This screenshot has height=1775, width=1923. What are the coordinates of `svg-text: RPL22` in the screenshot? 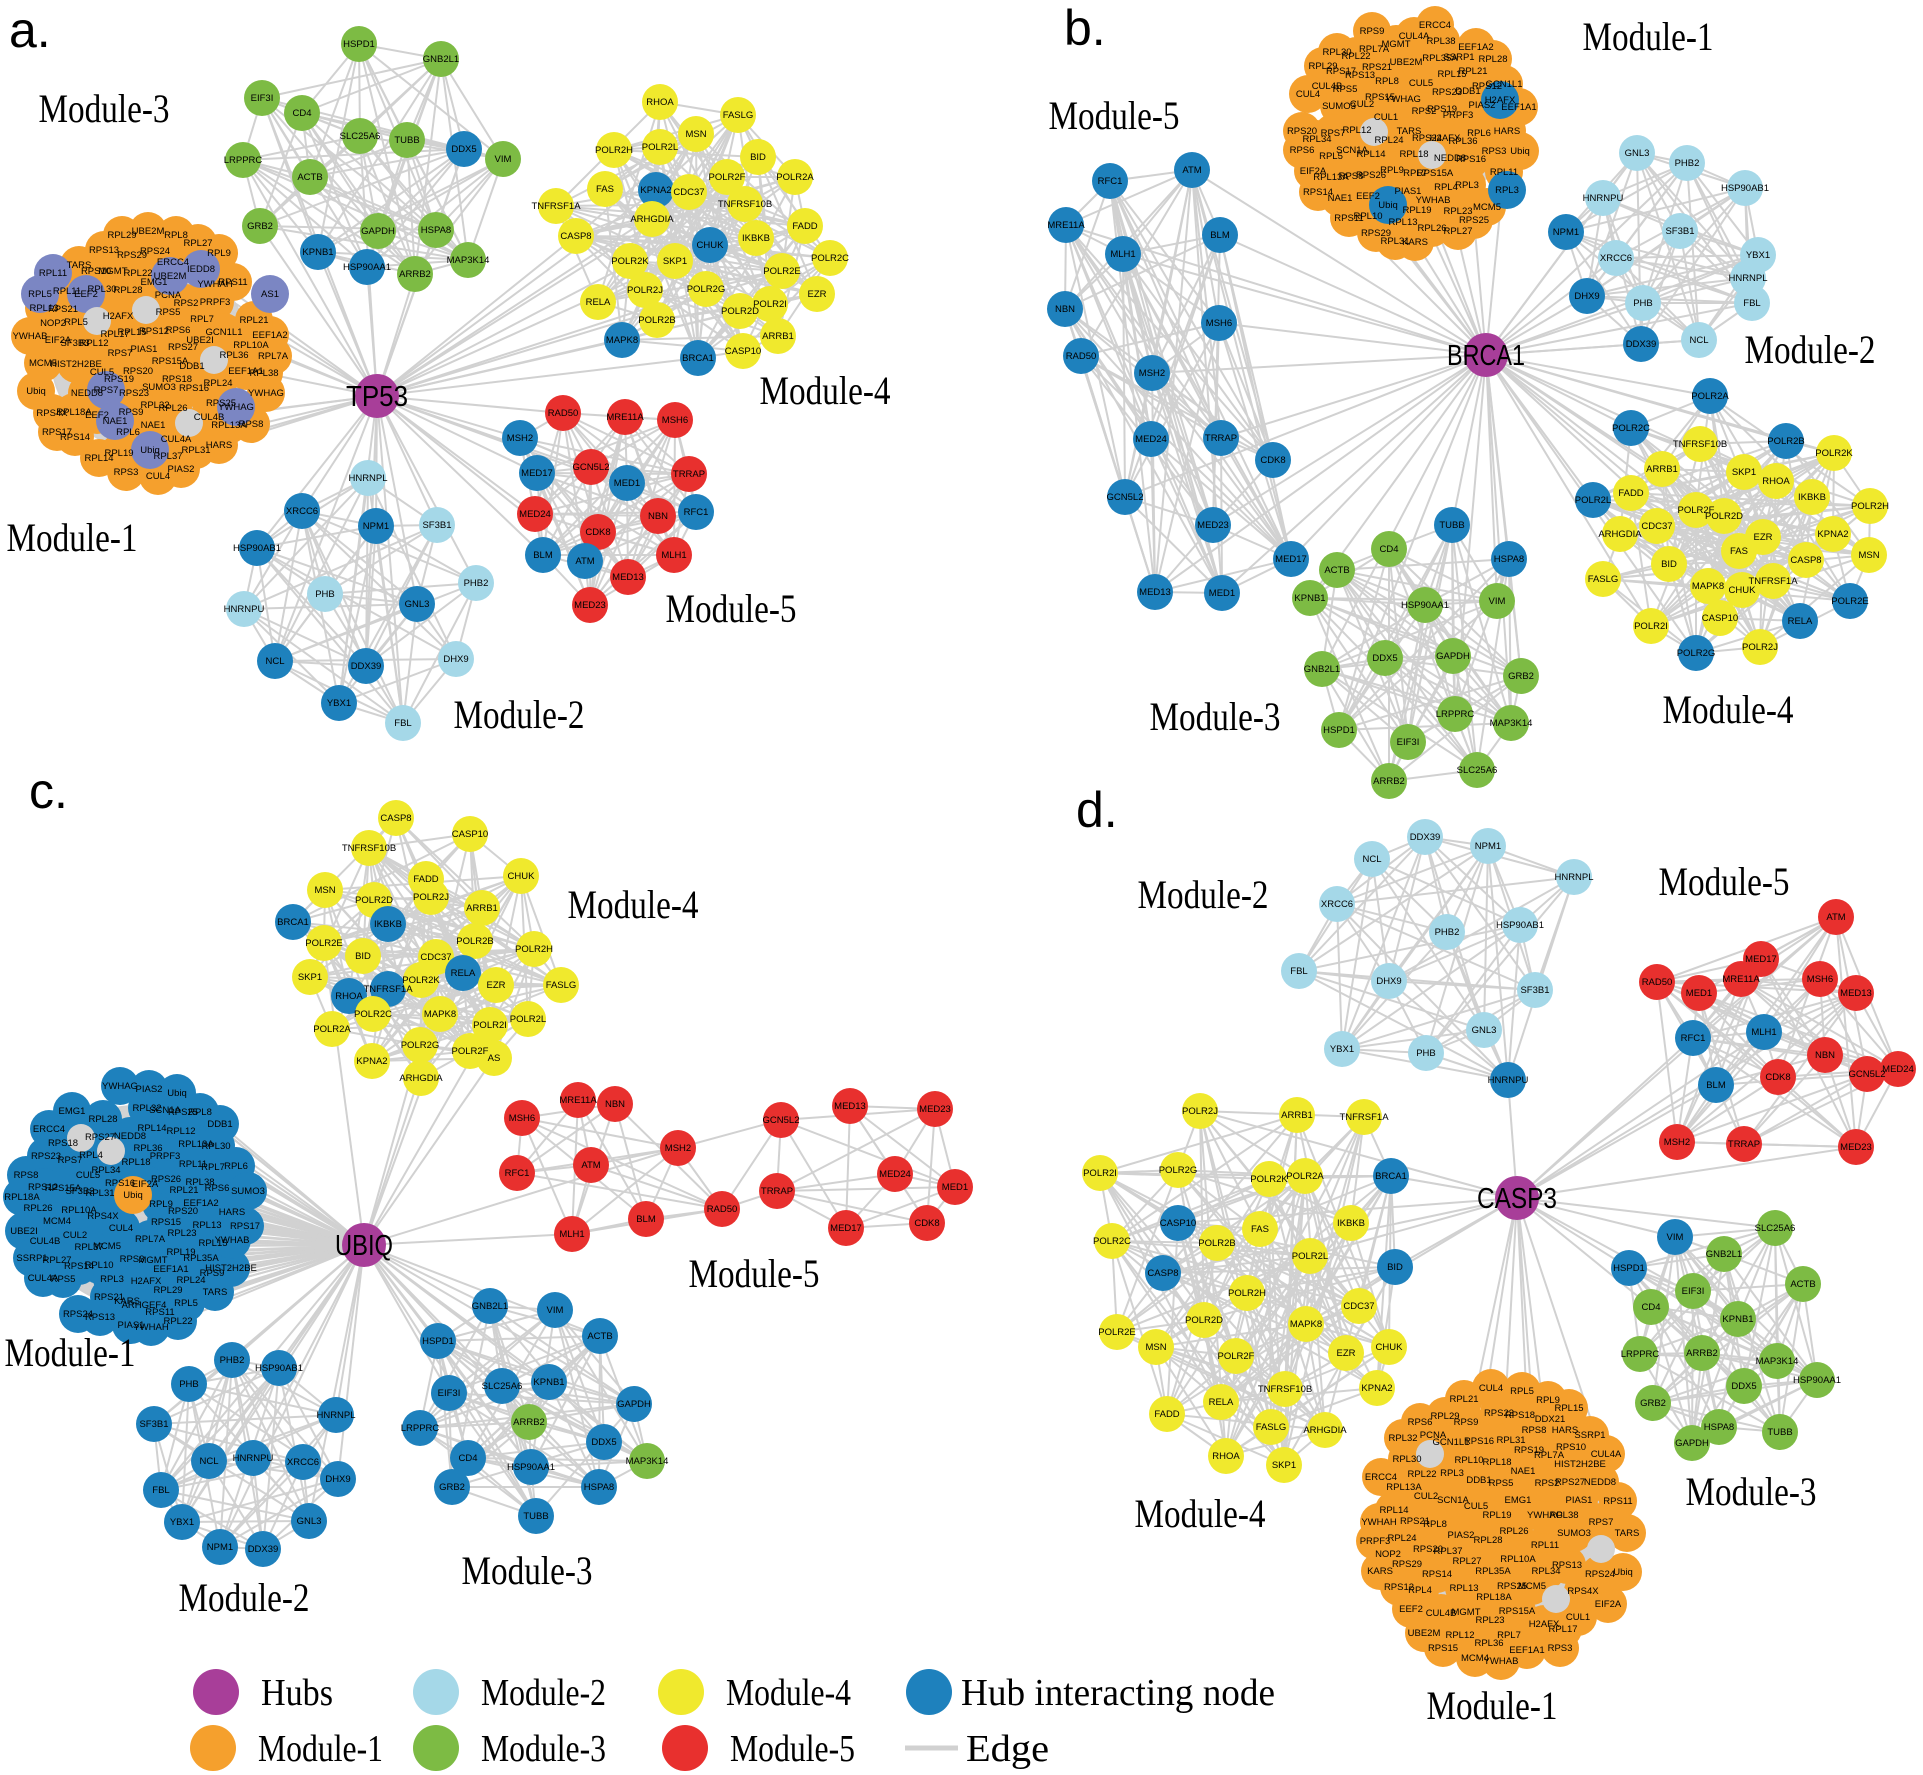 It's located at (177, 1321).